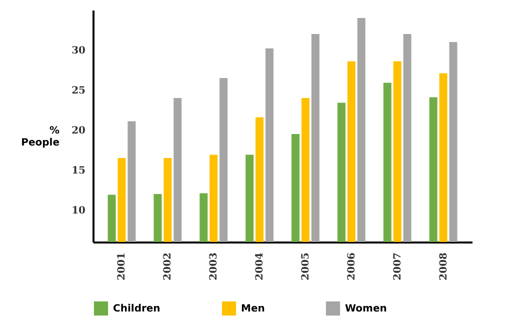 The width and height of the screenshot is (512, 326). I want to click on x-tick-label: 2006, so click(352, 266).